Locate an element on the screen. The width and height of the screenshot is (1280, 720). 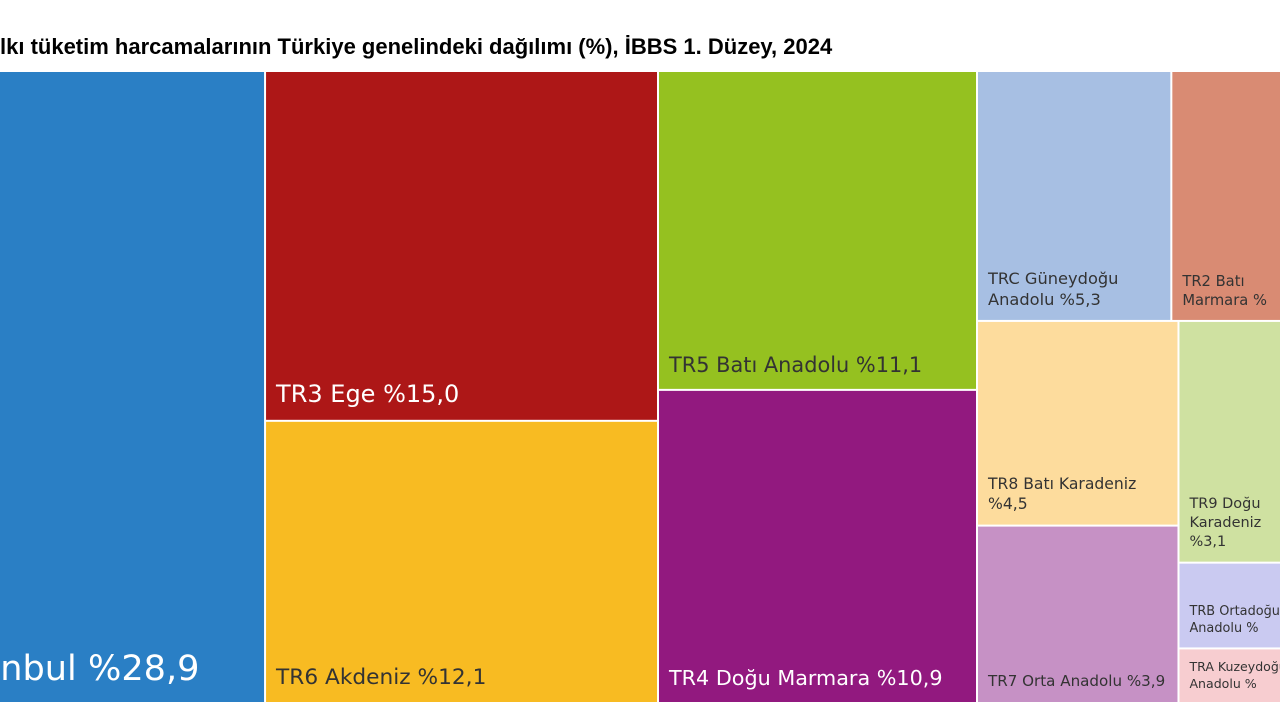
tile-label-box: TR3 Ege %15,0 is located at coordinates (368, 393).